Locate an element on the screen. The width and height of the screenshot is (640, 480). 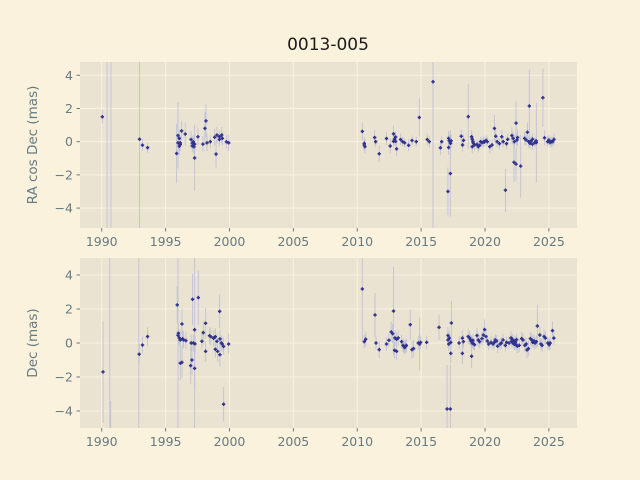
x-tick-labels: 1990 1995 2000 2005 2010 2015 2020 2025 is located at coordinates (325, 441).